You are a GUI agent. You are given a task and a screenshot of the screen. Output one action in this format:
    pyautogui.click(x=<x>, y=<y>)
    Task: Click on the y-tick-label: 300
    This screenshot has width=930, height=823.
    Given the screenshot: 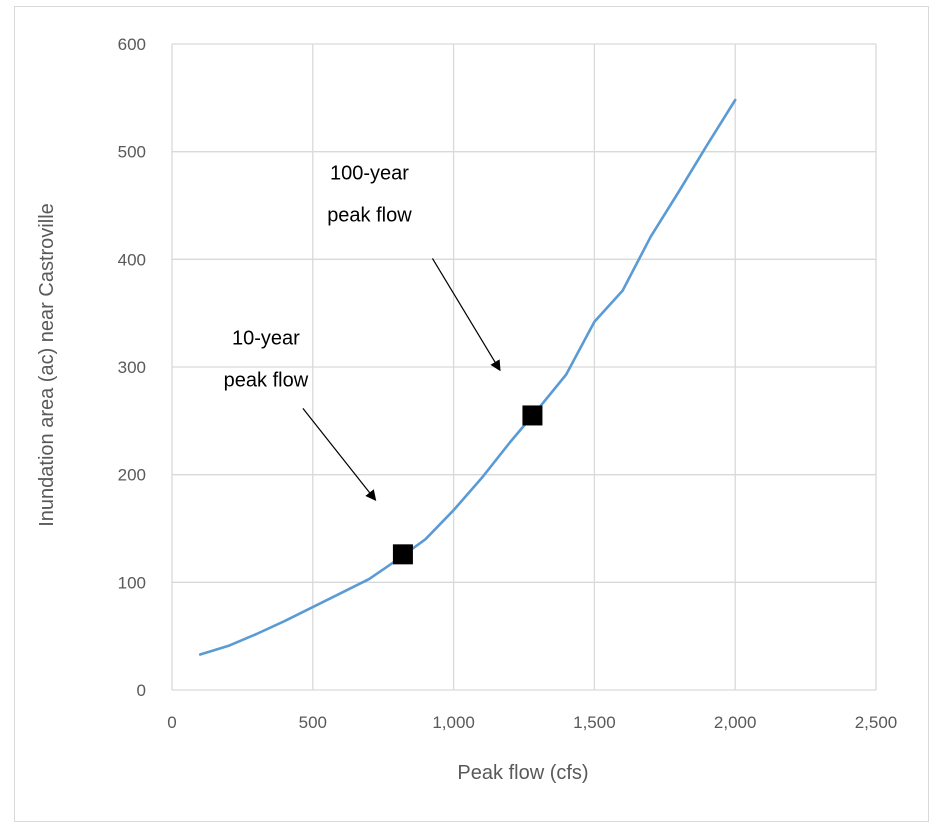 What is the action you would take?
    pyautogui.click(x=132, y=367)
    